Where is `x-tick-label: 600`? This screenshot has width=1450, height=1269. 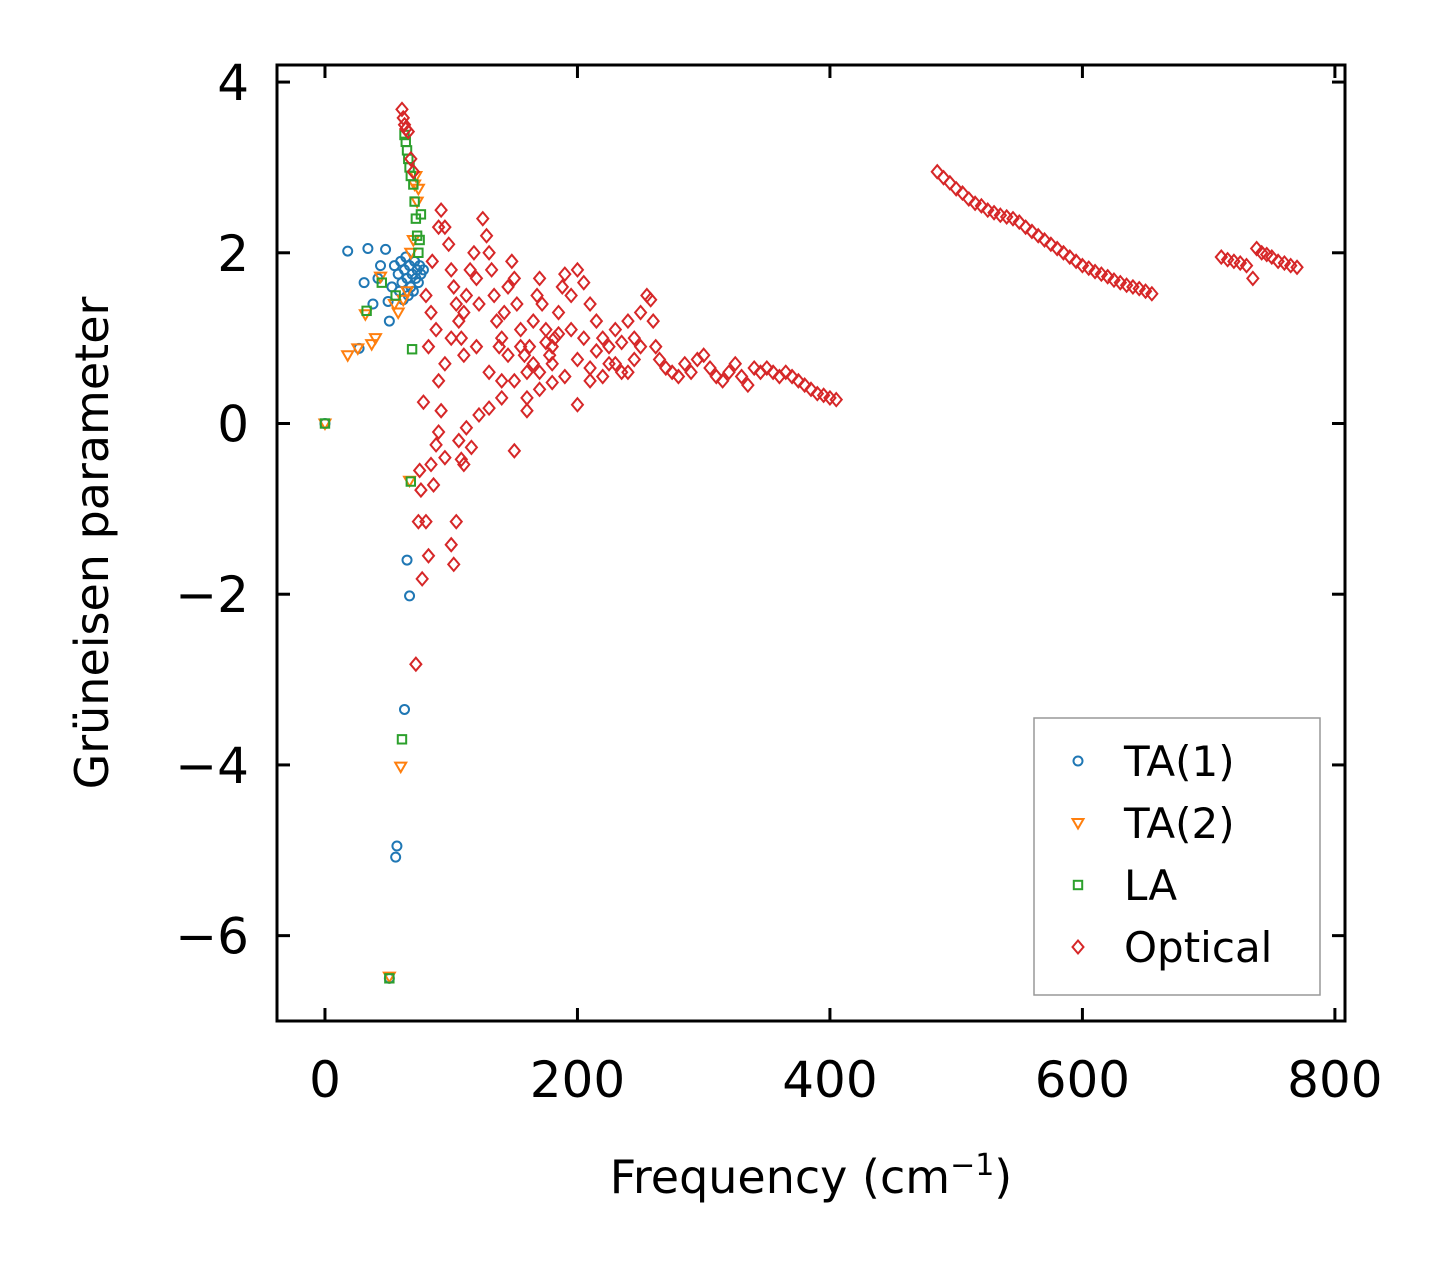 x-tick-label: 600 is located at coordinates (1082, 1080).